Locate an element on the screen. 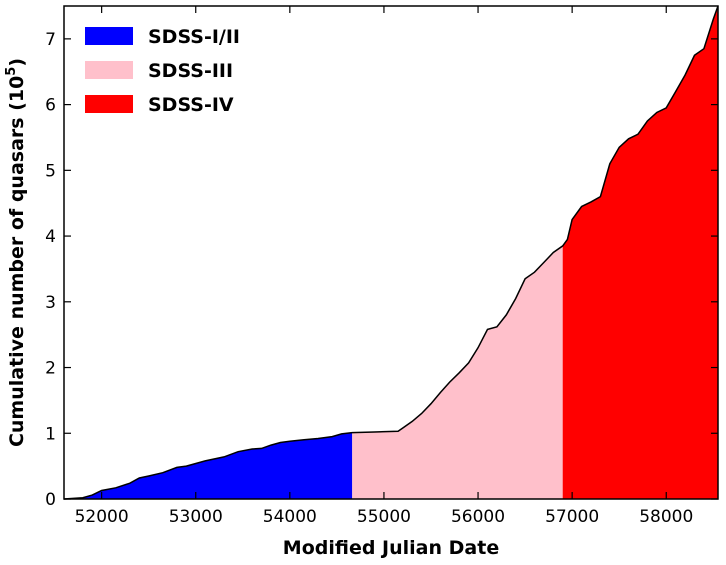  y-tick-label: 4 is located at coordinates (50, 237).